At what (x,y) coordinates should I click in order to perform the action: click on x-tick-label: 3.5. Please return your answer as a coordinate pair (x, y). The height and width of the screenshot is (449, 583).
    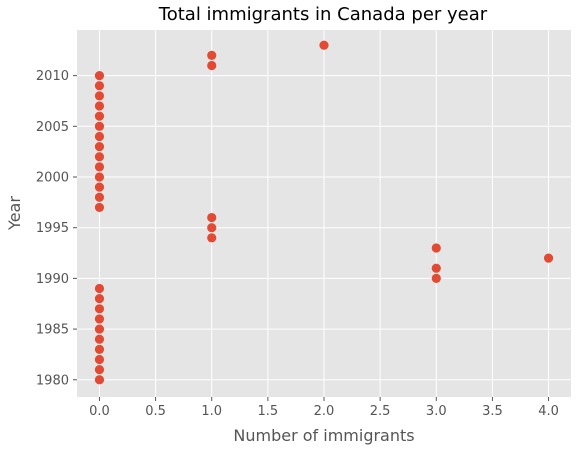
    Looking at the image, I should click on (492, 411).